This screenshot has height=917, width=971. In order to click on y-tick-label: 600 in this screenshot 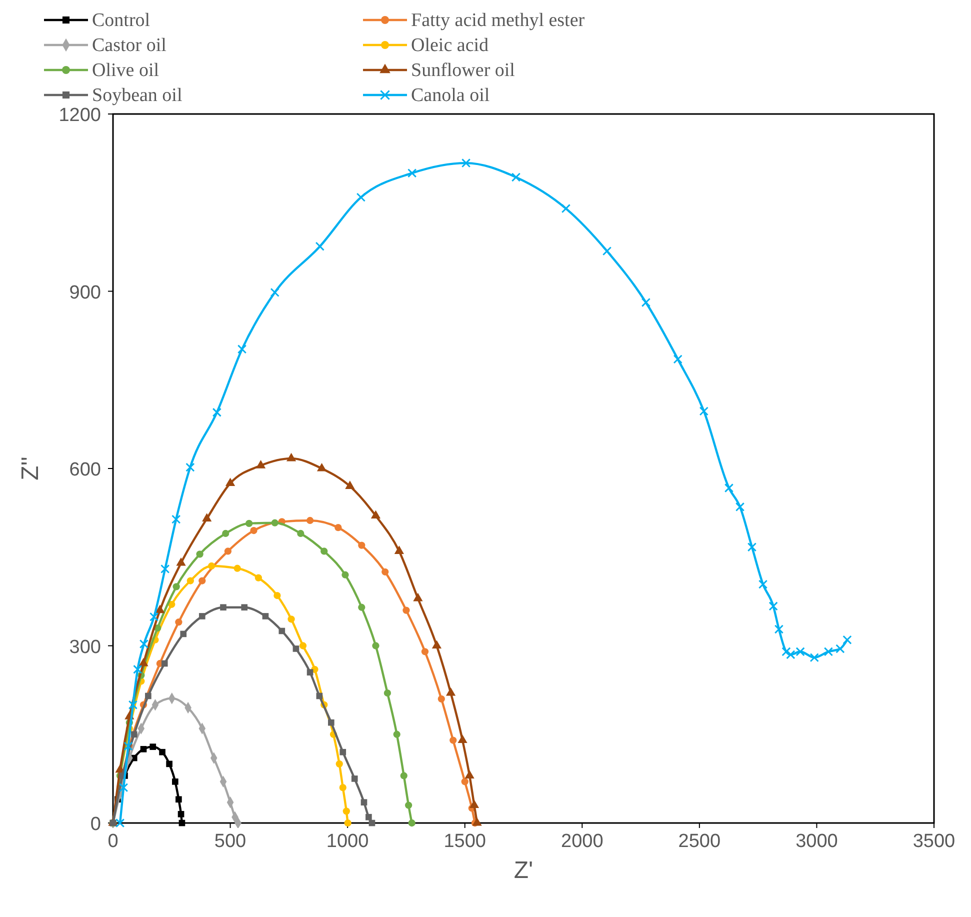, I will do `click(85, 470)`.